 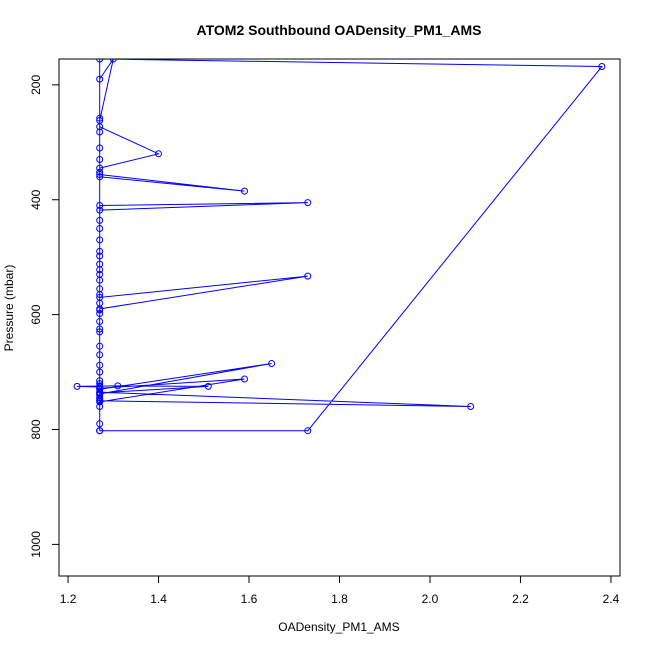 What do you see at coordinates (36, 429) in the screenshot?
I see `y-tick-label: 800` at bounding box center [36, 429].